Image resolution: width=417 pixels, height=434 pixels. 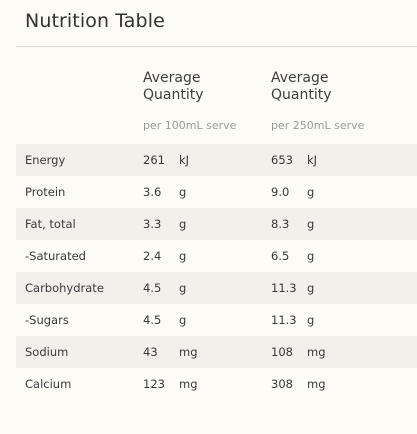 I want to click on table-row: -Saturated 2.4 g 6.5 g, so click(x=216, y=256).